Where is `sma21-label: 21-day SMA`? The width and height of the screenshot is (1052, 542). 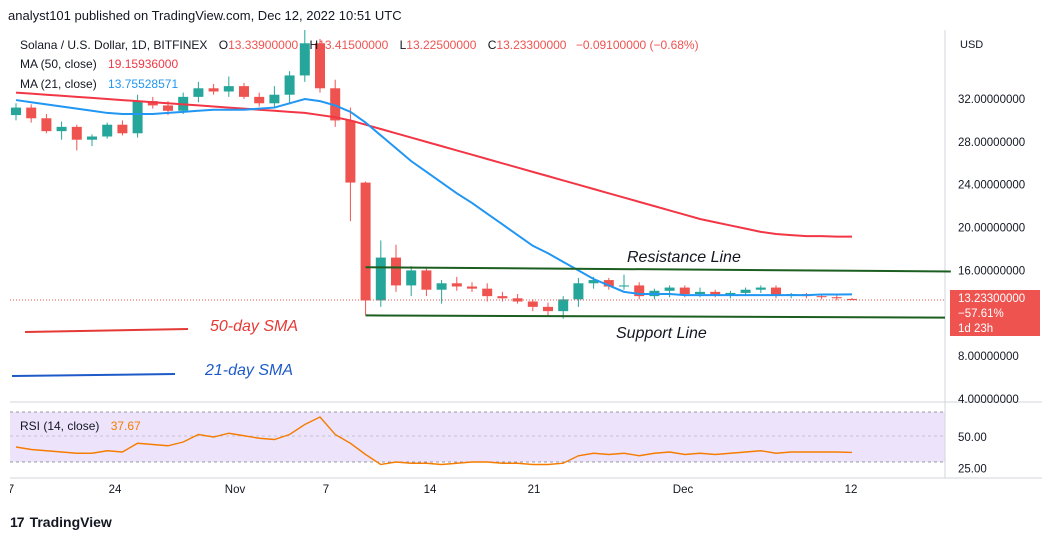
sma21-label: 21-day SMA is located at coordinates (248, 370).